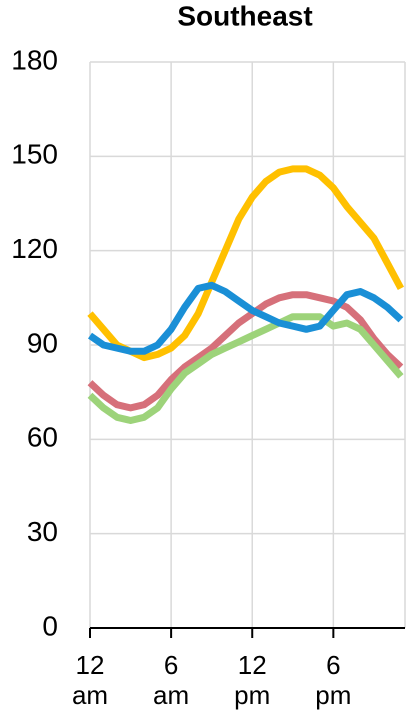  I want to click on x-tick-label: 6 am, so click(171, 680).